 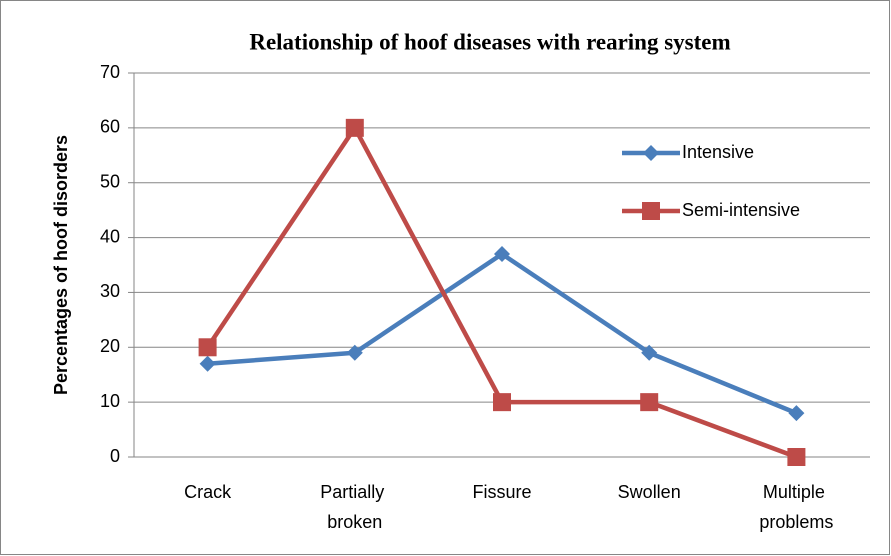 What do you see at coordinates (110, 181) in the screenshot?
I see `y-tick-label: 50` at bounding box center [110, 181].